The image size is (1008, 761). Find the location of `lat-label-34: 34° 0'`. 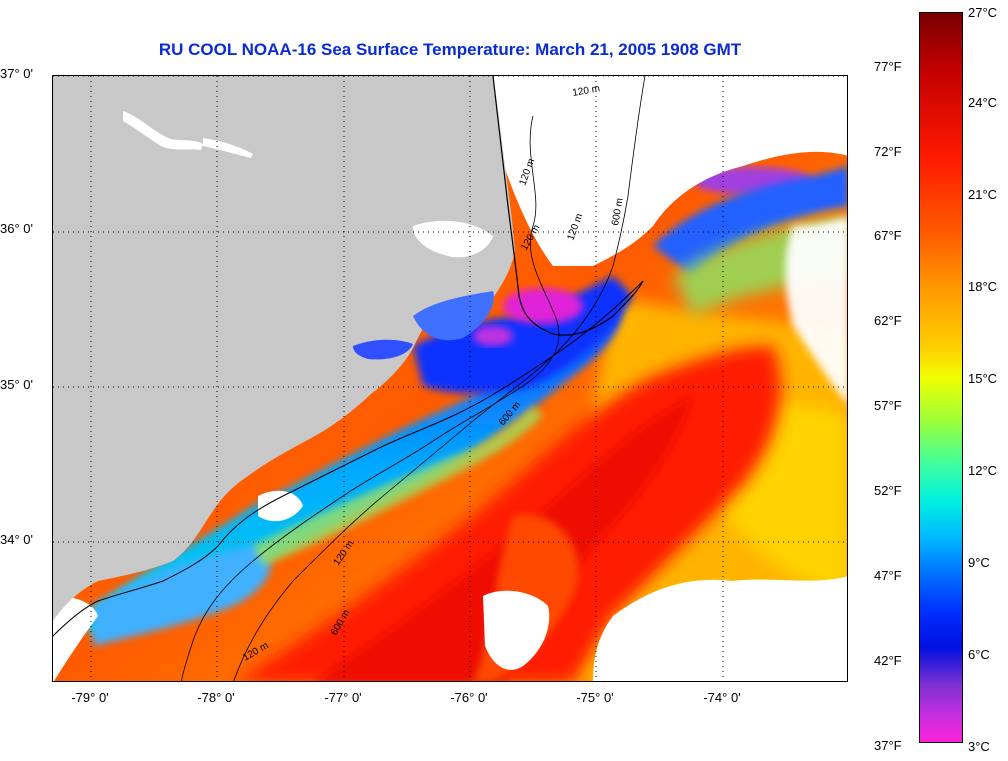

lat-label-34: 34° 0' is located at coordinates (16, 539).